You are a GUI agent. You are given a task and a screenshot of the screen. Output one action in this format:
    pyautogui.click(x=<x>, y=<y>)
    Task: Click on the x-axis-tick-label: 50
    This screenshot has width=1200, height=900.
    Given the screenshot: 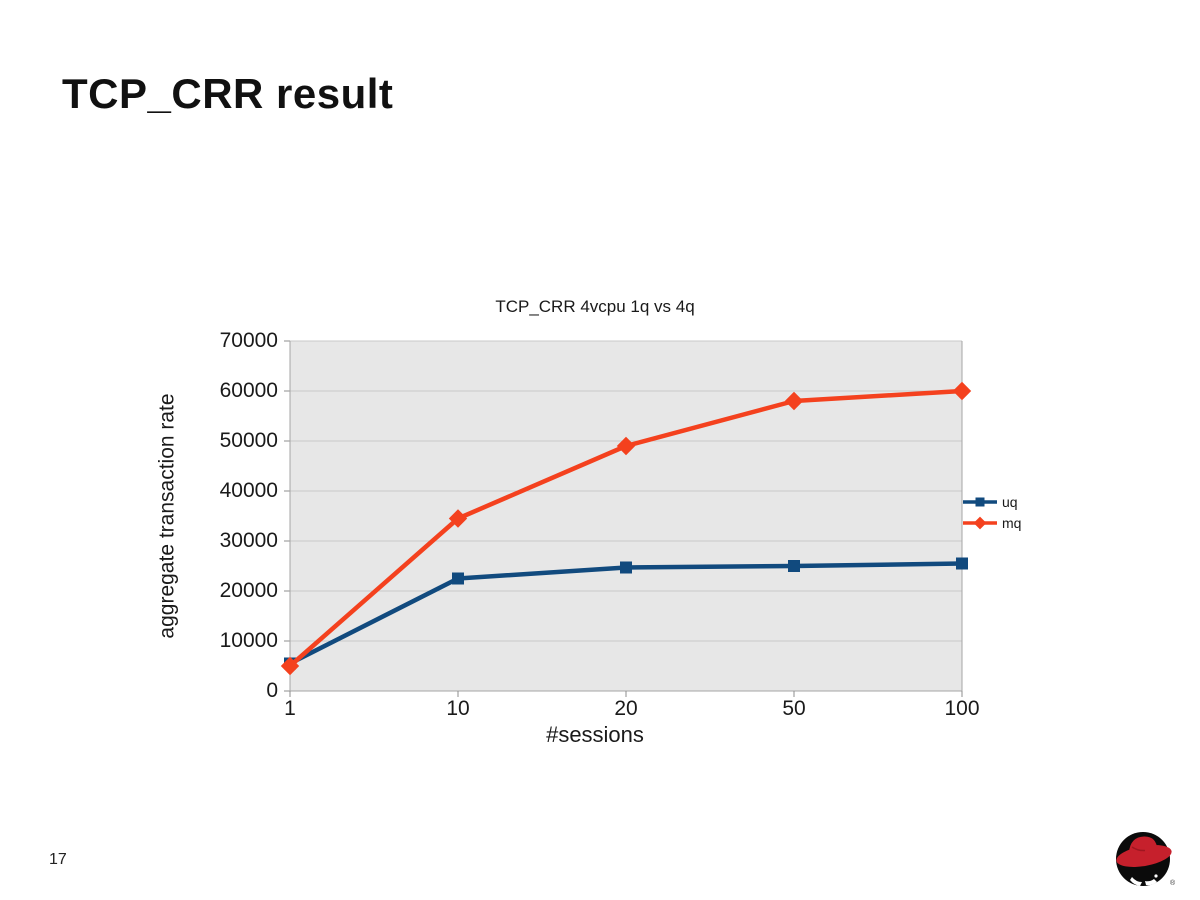 What is the action you would take?
    pyautogui.click(x=794, y=708)
    